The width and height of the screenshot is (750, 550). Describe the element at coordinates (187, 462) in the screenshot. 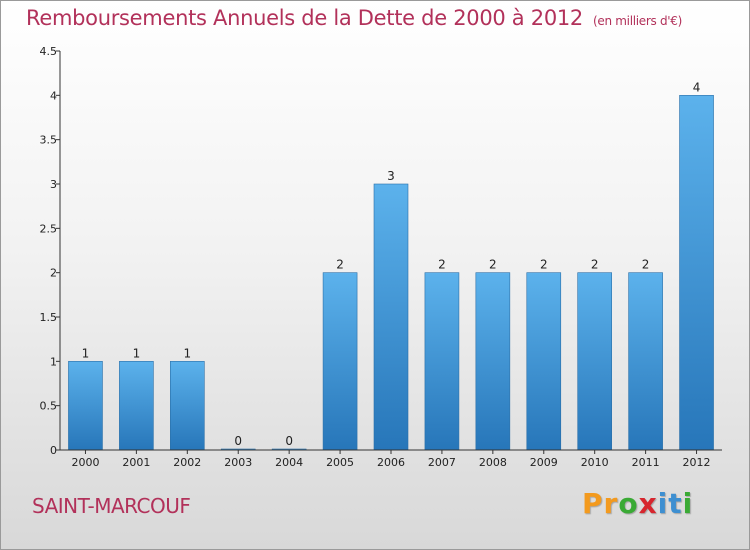

I see `x-tick-label-2002: 2002` at that location.